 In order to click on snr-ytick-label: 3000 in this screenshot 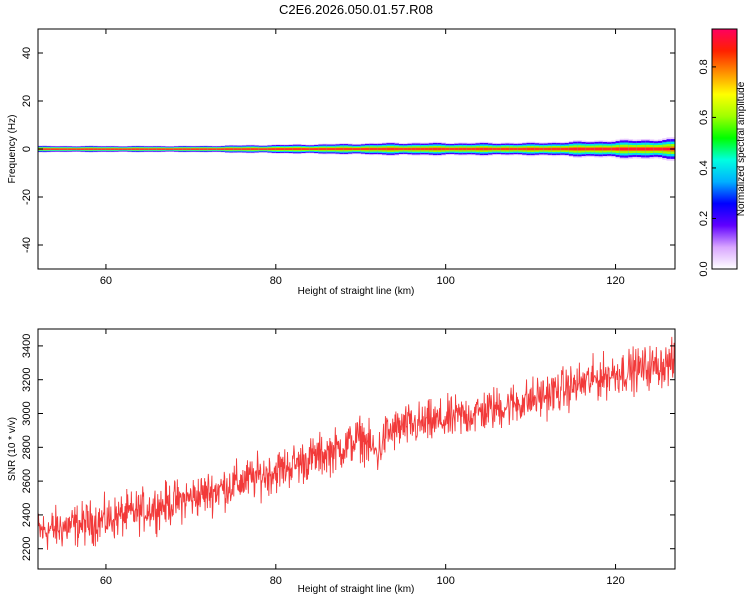, I will do `click(27, 413)`.